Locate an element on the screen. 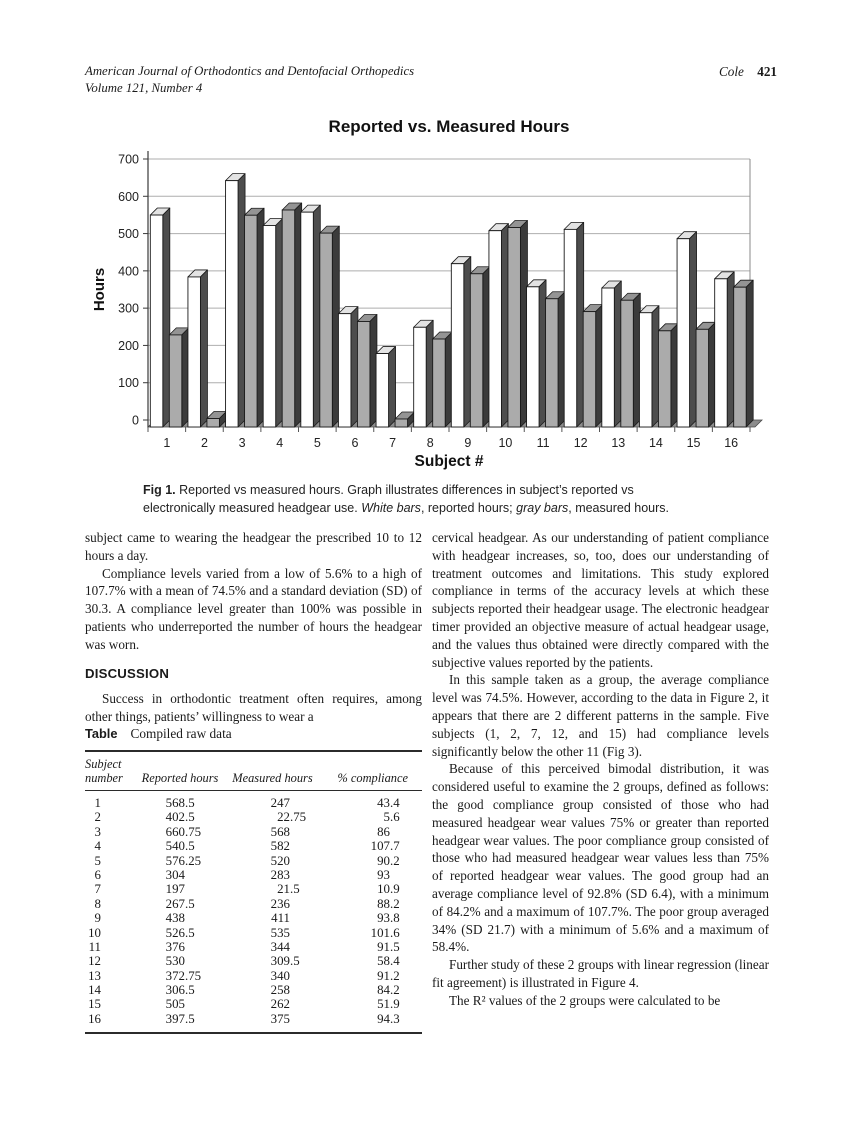 The width and height of the screenshot is (849, 1122). y-axis-title: Hours is located at coordinates (99, 289).